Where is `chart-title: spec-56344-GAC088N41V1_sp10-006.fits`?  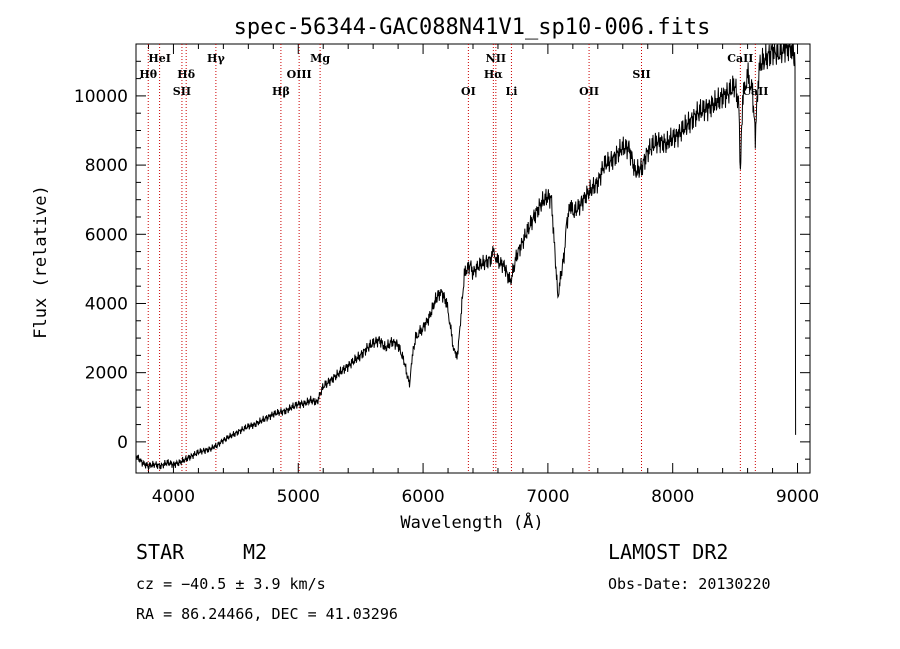
chart-title: spec-56344-GAC088N41V1_sp10-006.fits is located at coordinates (472, 27).